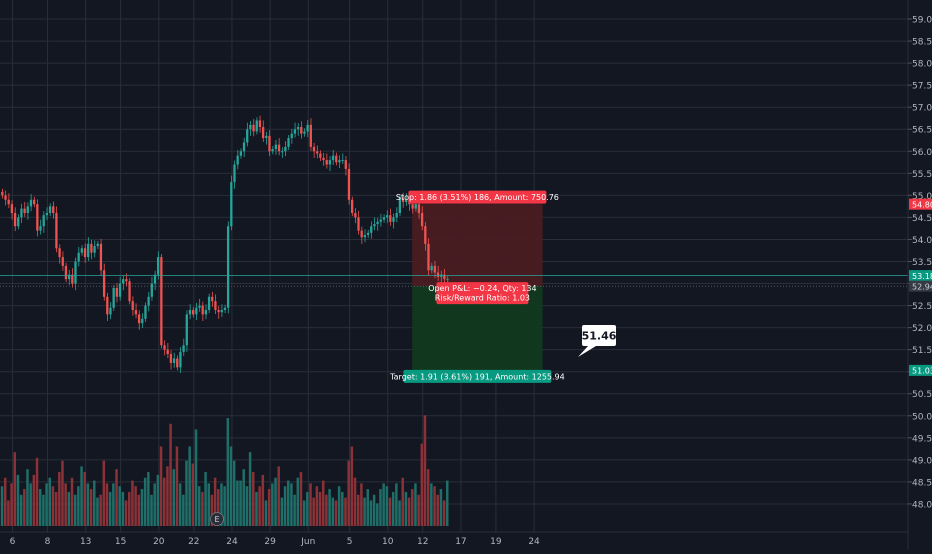 The height and width of the screenshot is (554, 932). What do you see at coordinates (482, 293) in the screenshot?
I see `pnl-label-bg` at bounding box center [482, 293].